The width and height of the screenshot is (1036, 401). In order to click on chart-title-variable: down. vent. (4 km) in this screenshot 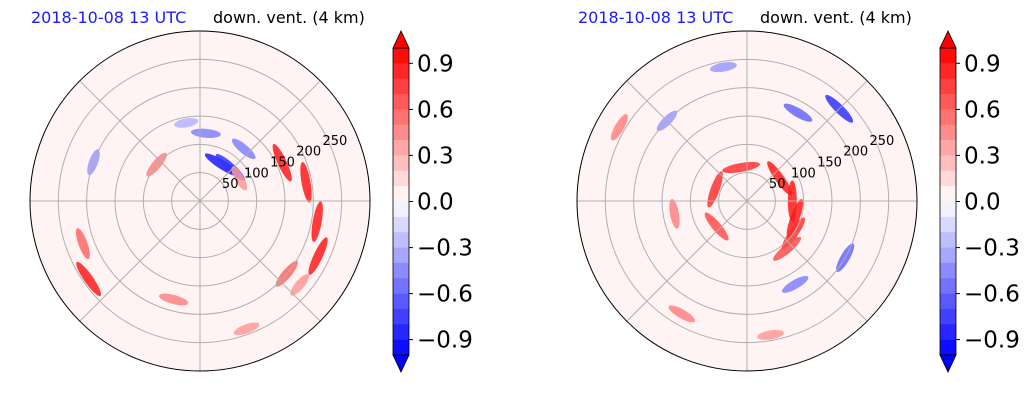, I will do `click(836, 17)`.